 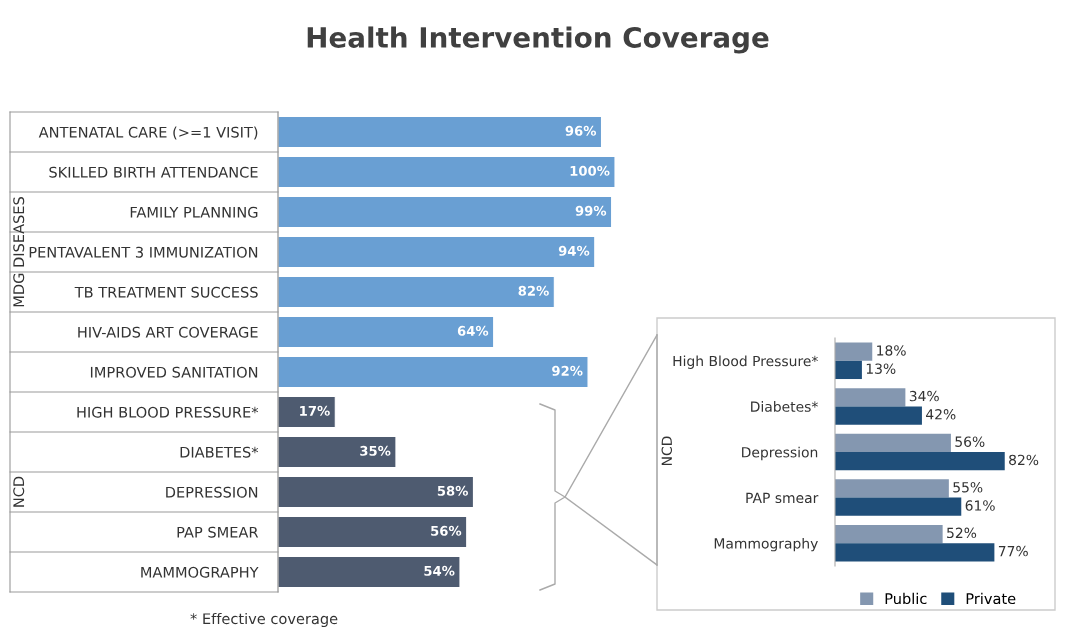 What do you see at coordinates (574, 250) in the screenshot?
I see `data-label: 94%` at bounding box center [574, 250].